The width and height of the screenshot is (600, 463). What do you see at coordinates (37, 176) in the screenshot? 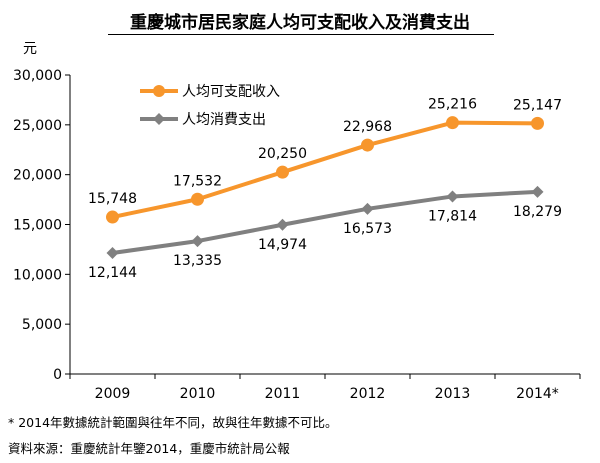
I see `y-tick-label: 20,000` at bounding box center [37, 176].